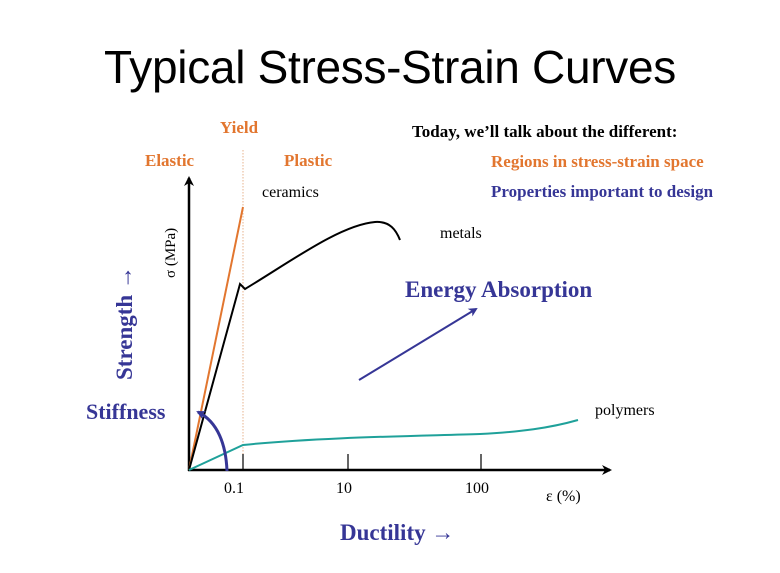 This screenshot has width=780, height=573. What do you see at coordinates (418, 344) in the screenshot?
I see `energy-absorption-arrow-icon` at bounding box center [418, 344].